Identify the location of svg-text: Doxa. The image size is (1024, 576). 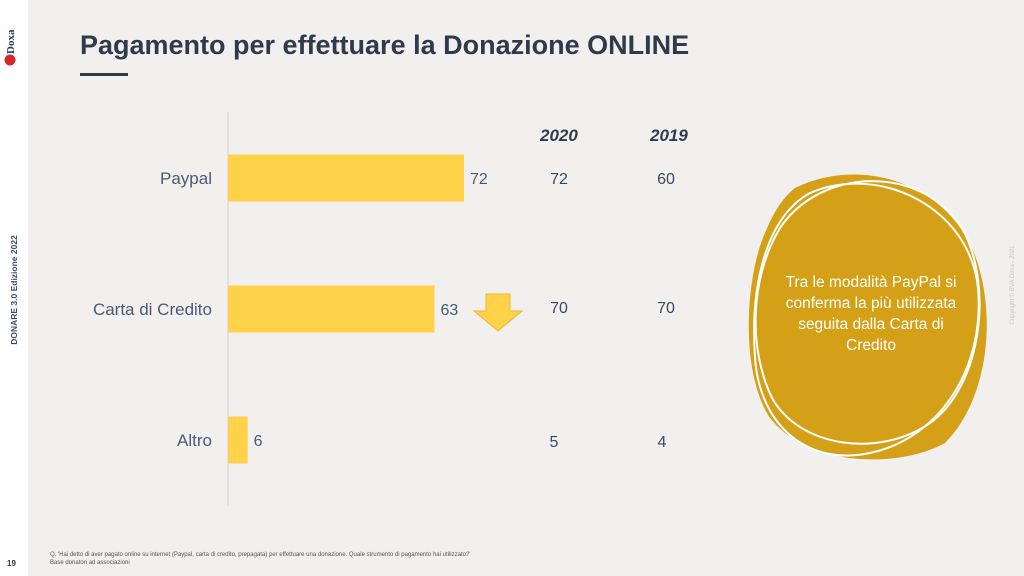
(11, 41).